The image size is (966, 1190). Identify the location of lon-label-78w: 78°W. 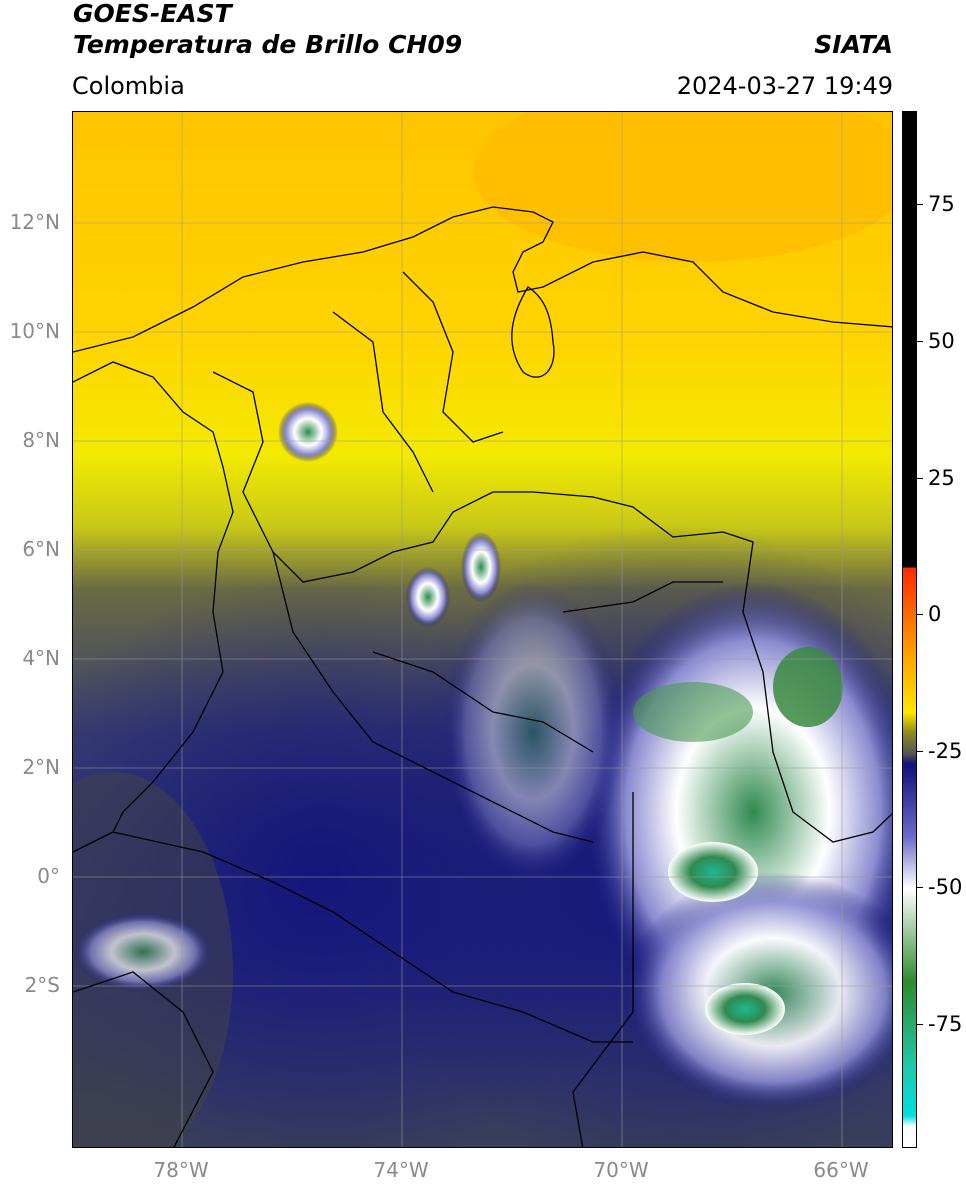
(181, 1170).